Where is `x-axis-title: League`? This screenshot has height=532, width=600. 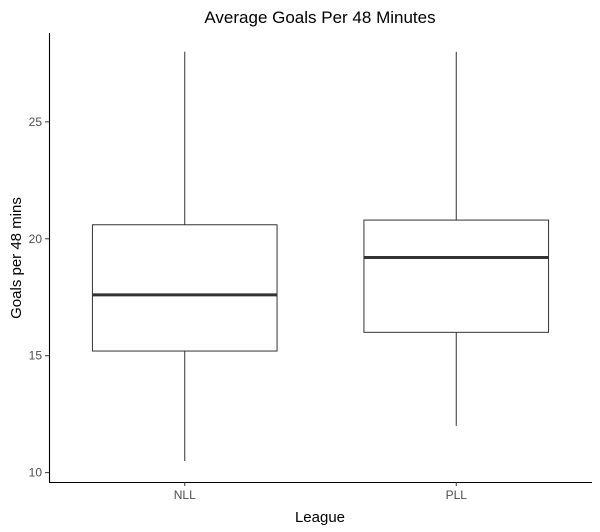 x-axis-title: League is located at coordinates (320, 517).